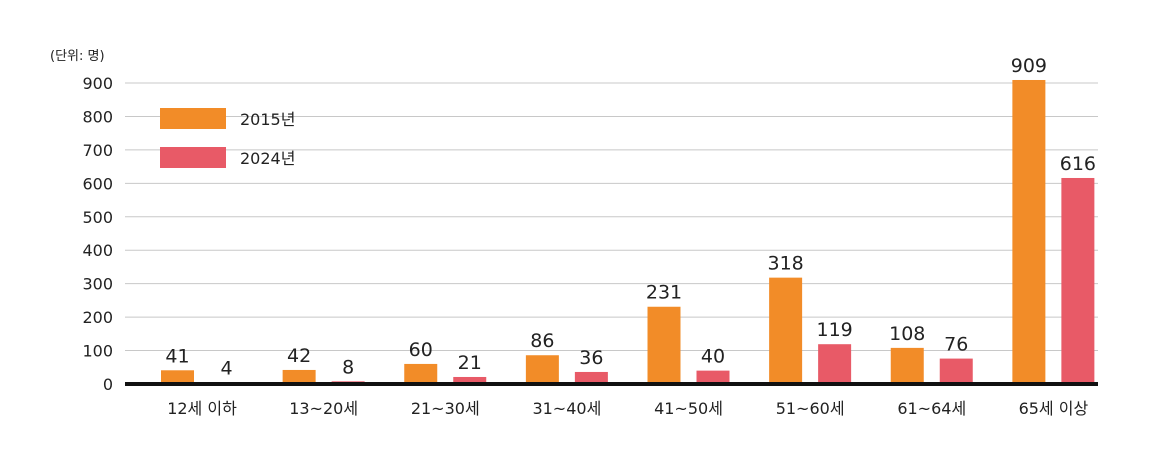  What do you see at coordinates (956, 345) in the screenshot?
I see `data-label: 76` at bounding box center [956, 345].